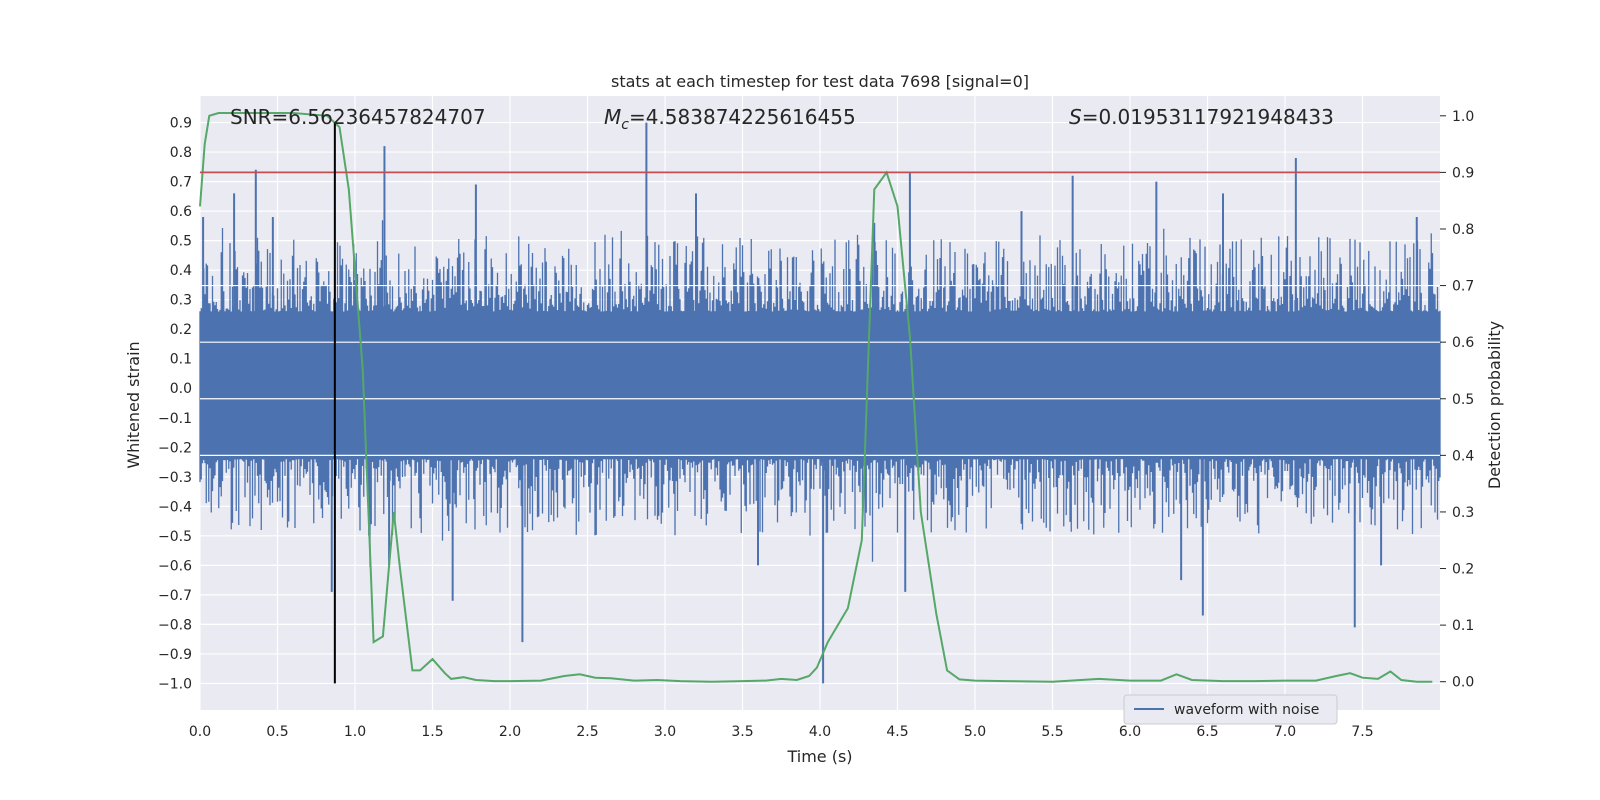  Describe the element at coordinates (1463, 173) in the screenshot. I see `y-right-tick-label: 0.9` at that location.